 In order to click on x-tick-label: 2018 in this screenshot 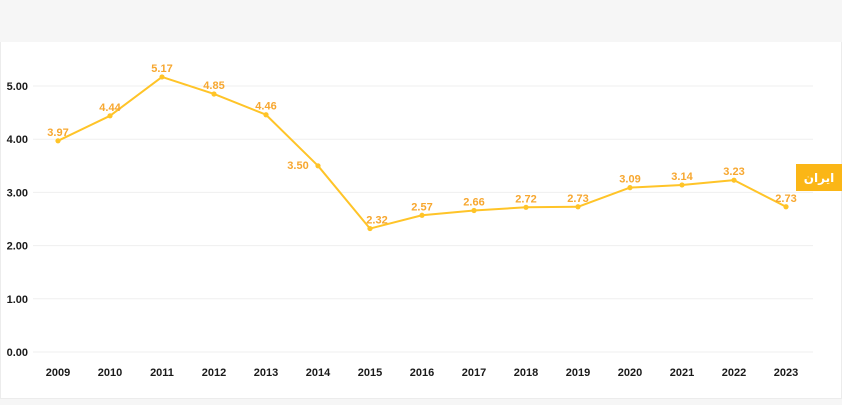, I will do `click(526, 373)`.